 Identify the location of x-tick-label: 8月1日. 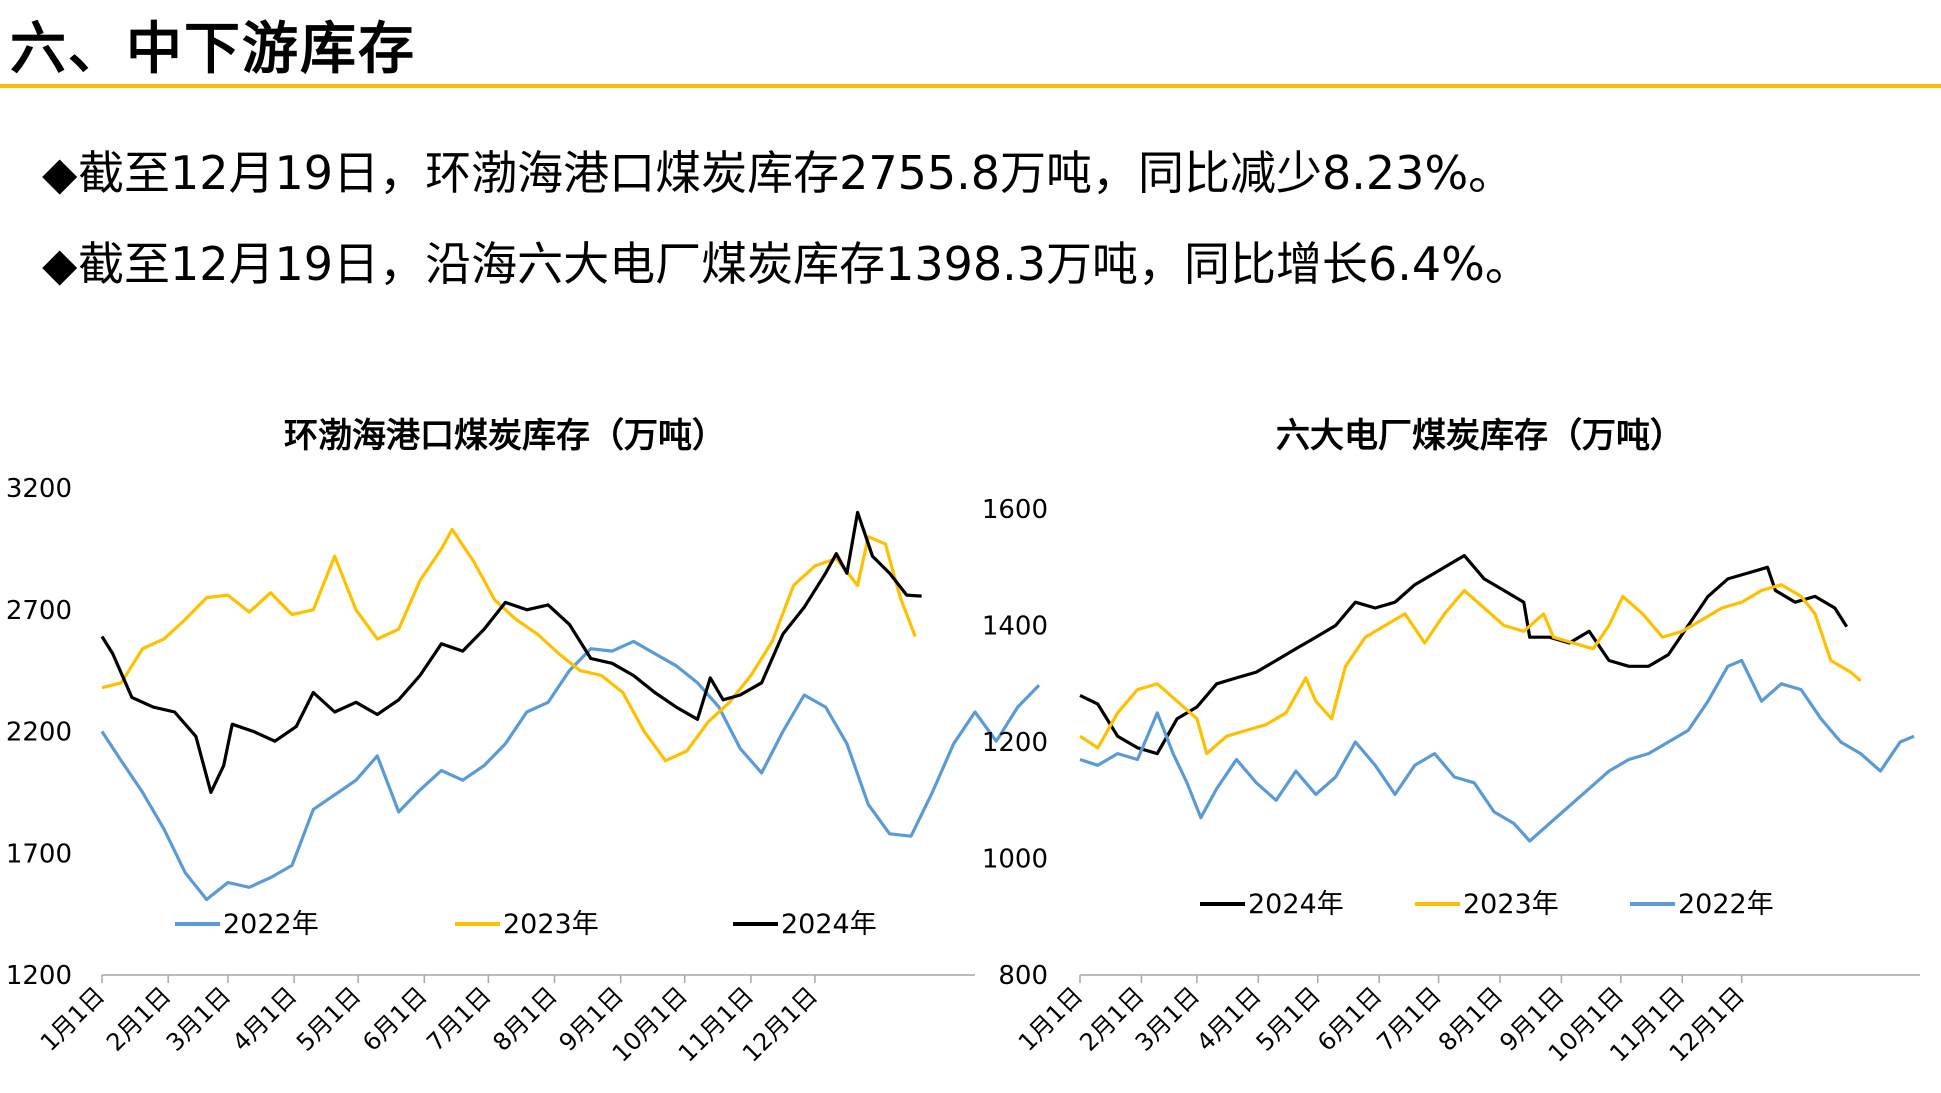
(524, 1018).